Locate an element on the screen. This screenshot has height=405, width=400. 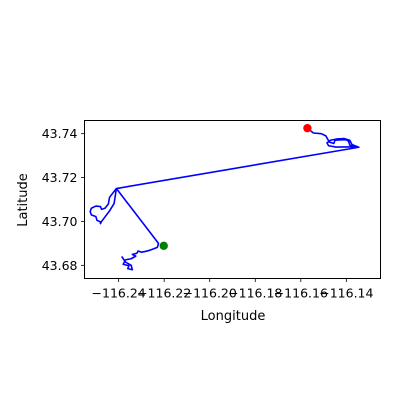
y-tick-label: 43.72 is located at coordinates (60, 177).